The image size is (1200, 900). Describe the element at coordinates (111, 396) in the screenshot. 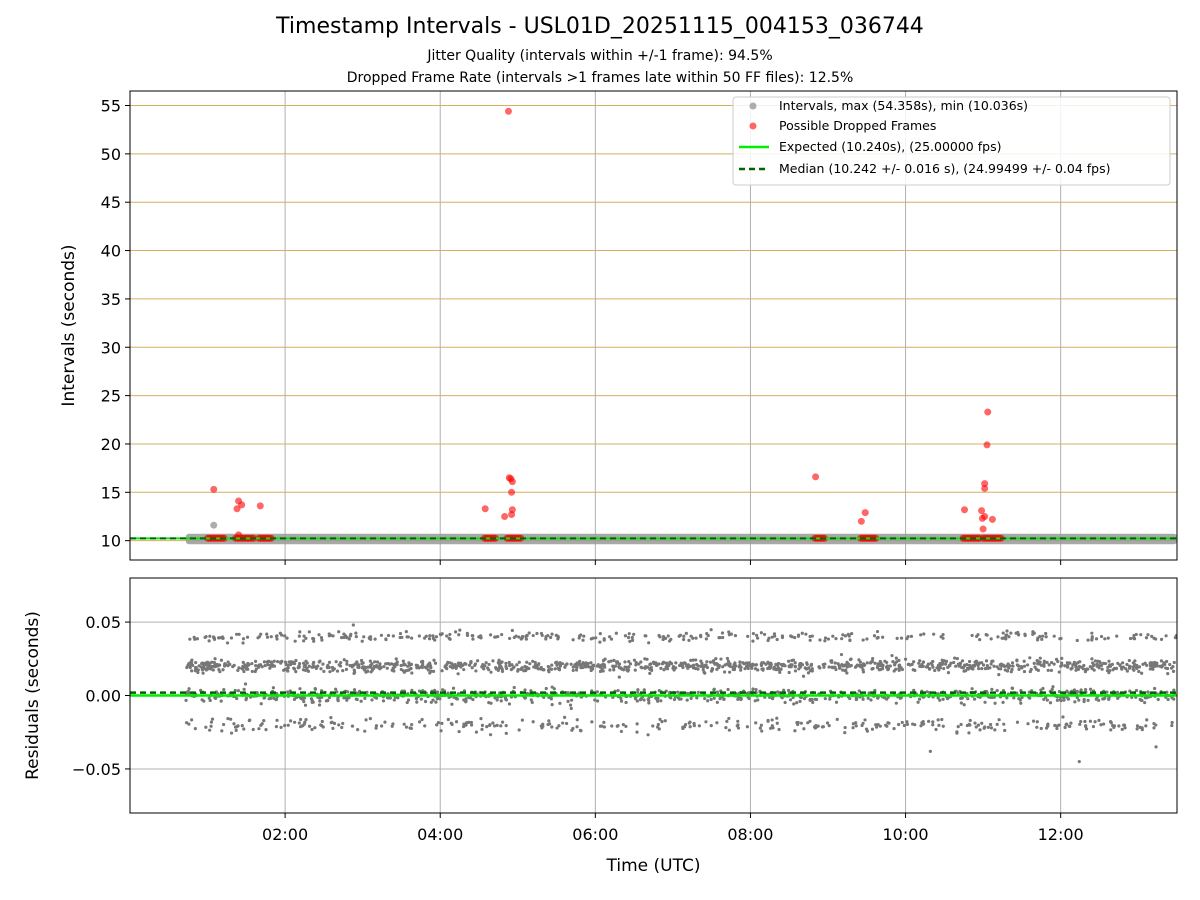

I see `intervals-ytick-label: 25` at that location.